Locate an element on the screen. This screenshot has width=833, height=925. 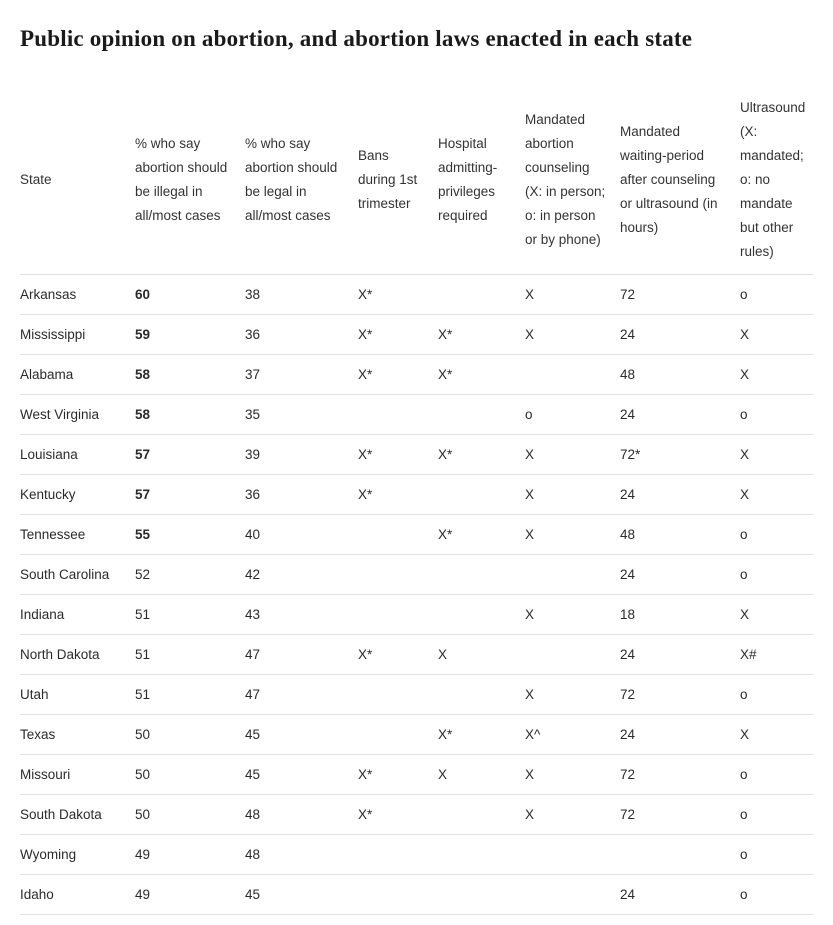
state-cell: Missouri is located at coordinates (77, 774).